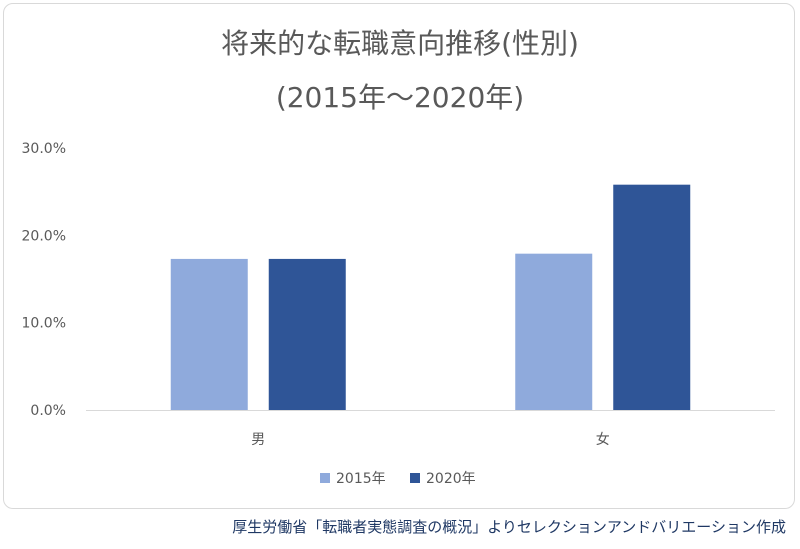 This screenshot has width=800, height=549. I want to click on y-tick-label: 30.0%, so click(44, 149).